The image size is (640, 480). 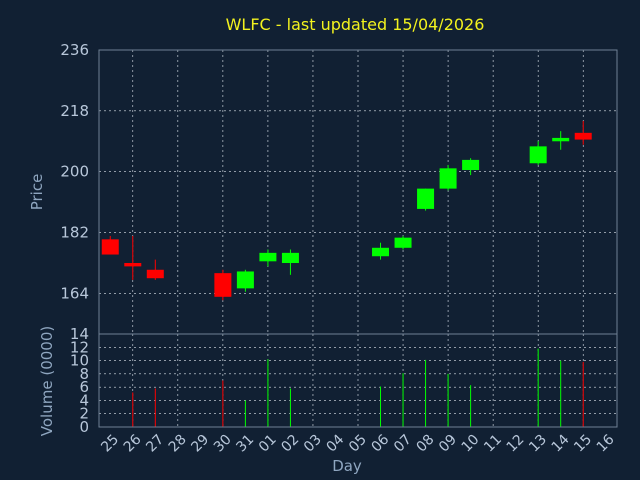 I want to click on x-tick-label: 30, so click(x=223, y=444).